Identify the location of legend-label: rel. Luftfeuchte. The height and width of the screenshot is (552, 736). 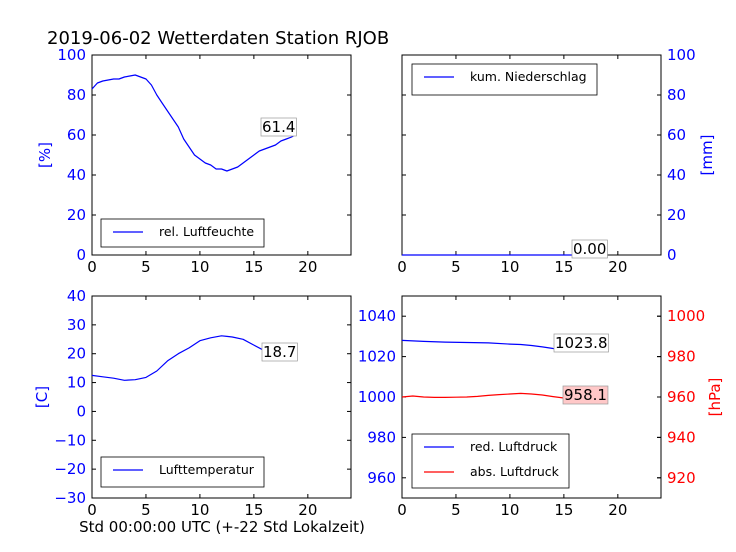
(206, 231).